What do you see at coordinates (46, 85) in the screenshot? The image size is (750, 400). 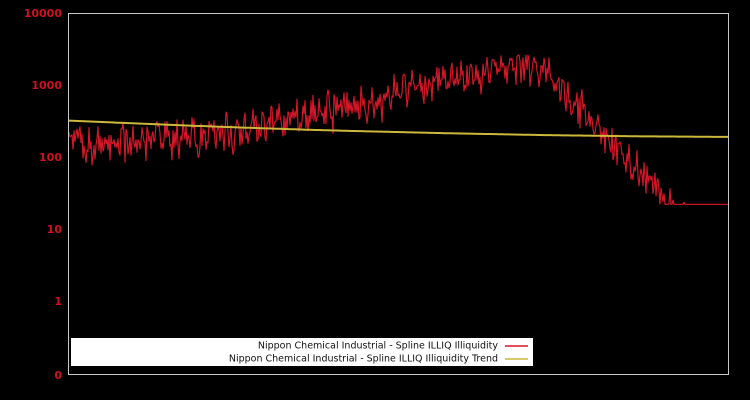 I see `y-tick-1000: 1000` at bounding box center [46, 85].